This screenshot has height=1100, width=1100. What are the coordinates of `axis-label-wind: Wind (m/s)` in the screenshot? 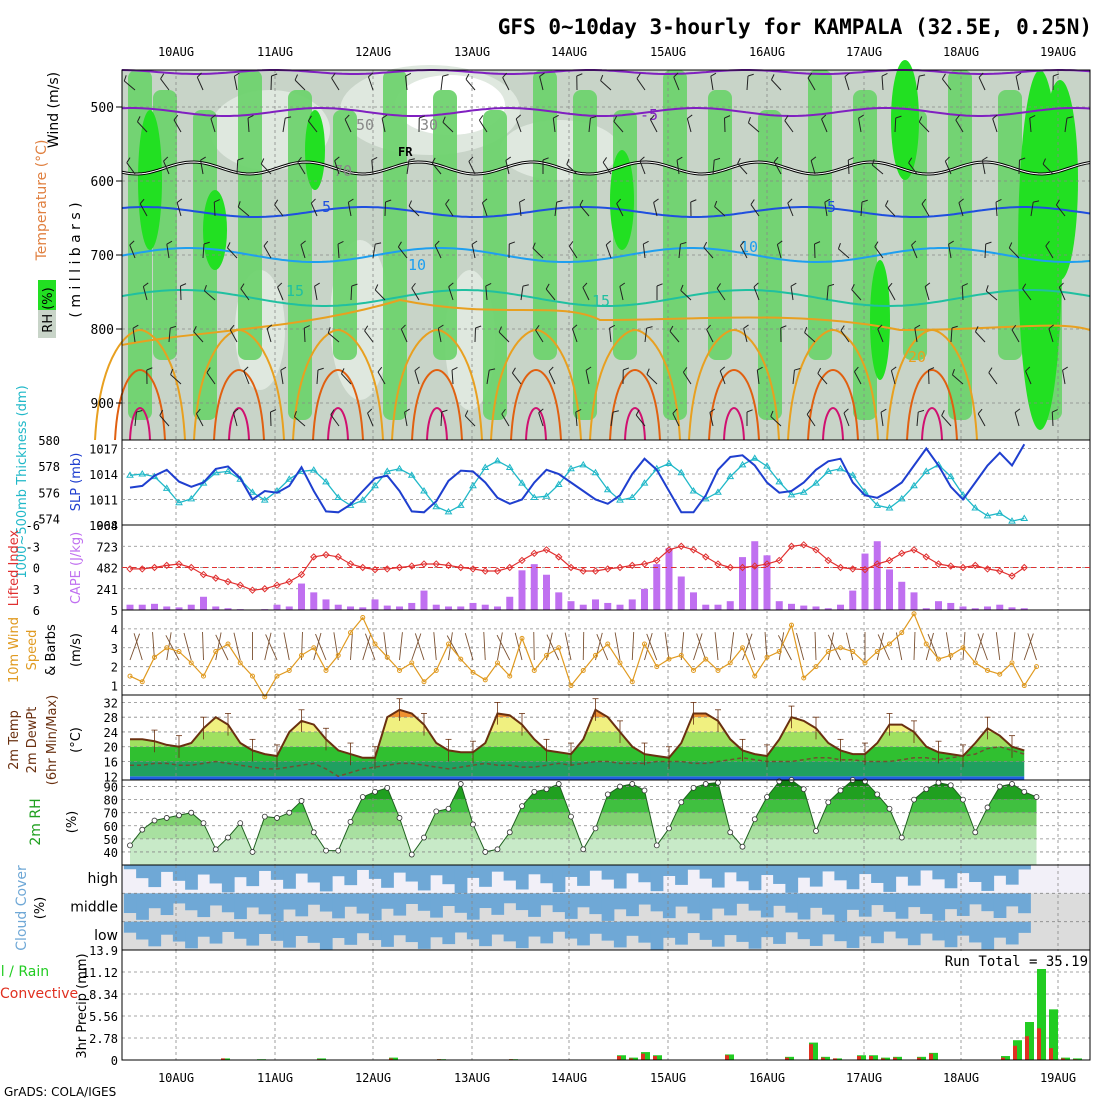 It's located at (54, 110).